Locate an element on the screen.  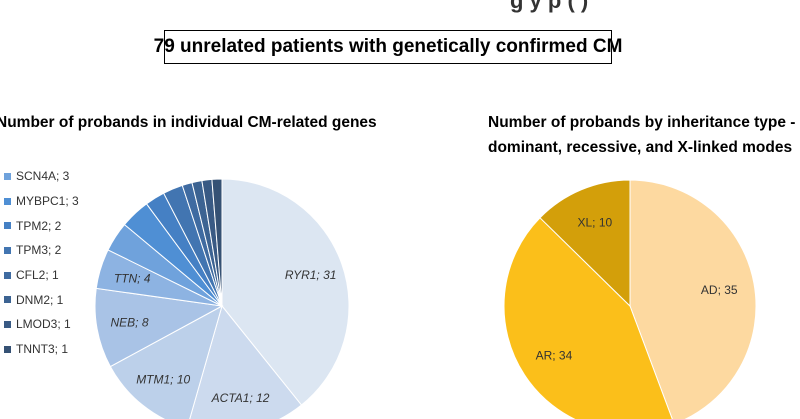
pie-slice-ar is located at coordinates (588, 318).